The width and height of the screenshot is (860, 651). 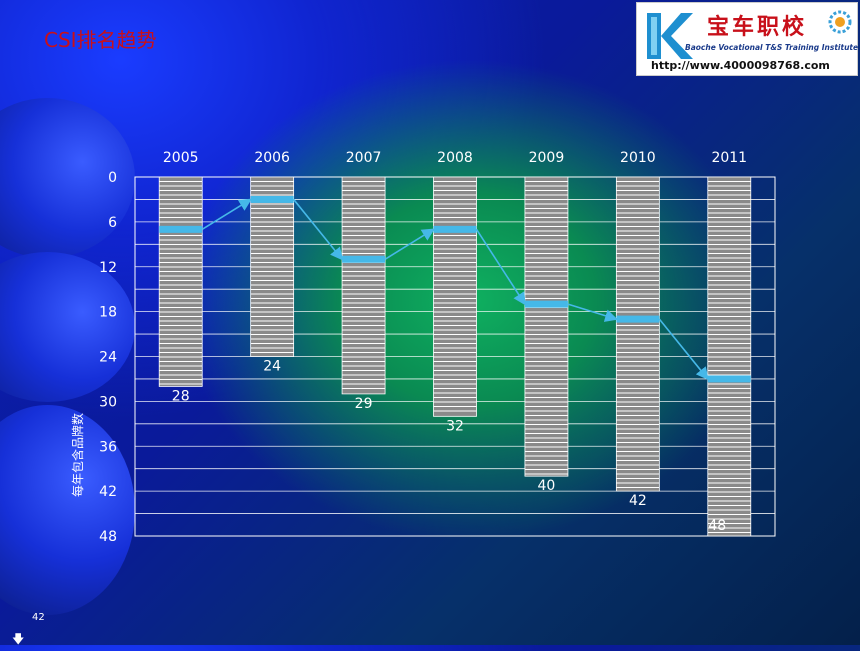 What do you see at coordinates (108, 537) in the screenshot?
I see `y-tick-label: 48` at bounding box center [108, 537].